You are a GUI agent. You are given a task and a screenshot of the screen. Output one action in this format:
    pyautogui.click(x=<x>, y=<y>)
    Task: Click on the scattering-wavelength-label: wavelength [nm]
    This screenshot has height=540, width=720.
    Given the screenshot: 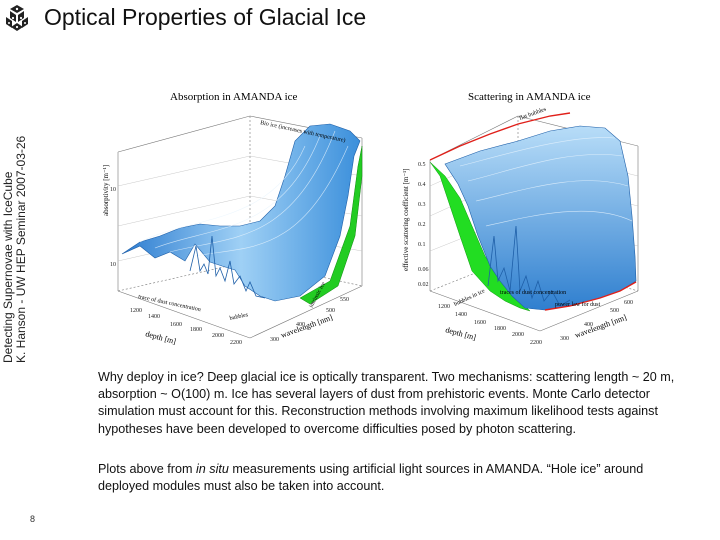 What is the action you would take?
    pyautogui.click(x=601, y=326)
    